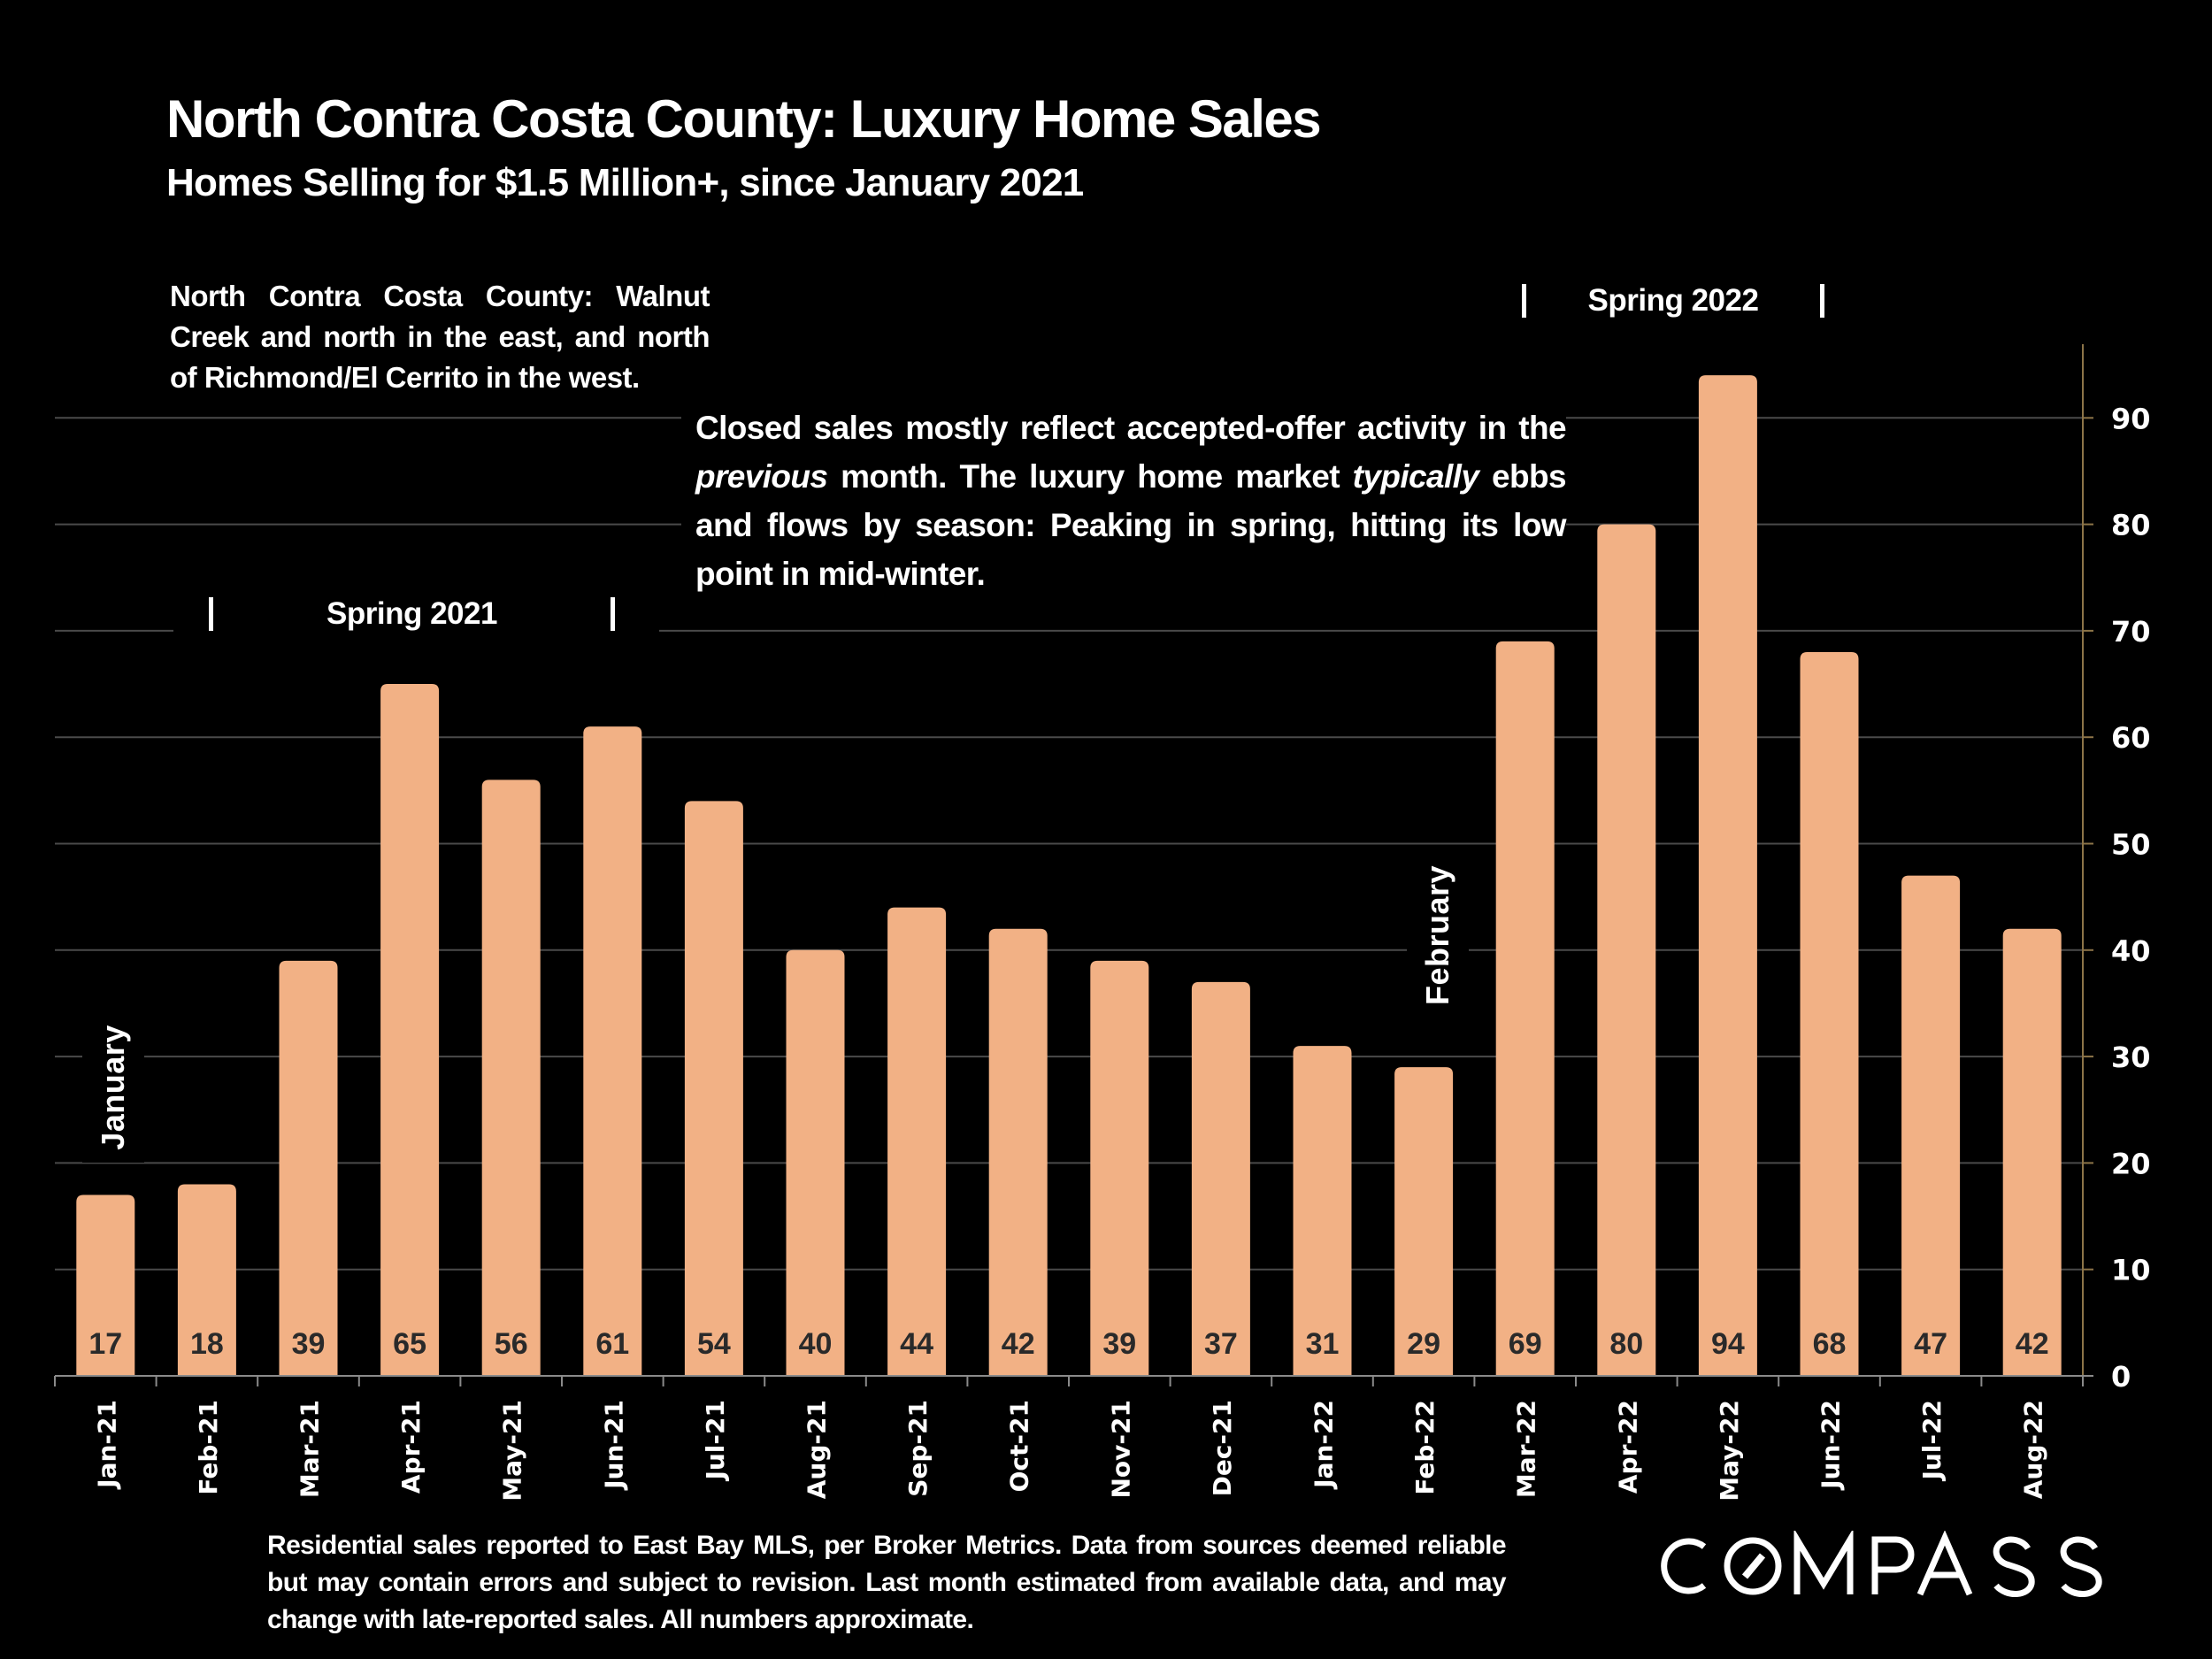  What do you see at coordinates (714, 1344) in the screenshot?
I see `bar-value-label: 54` at bounding box center [714, 1344].